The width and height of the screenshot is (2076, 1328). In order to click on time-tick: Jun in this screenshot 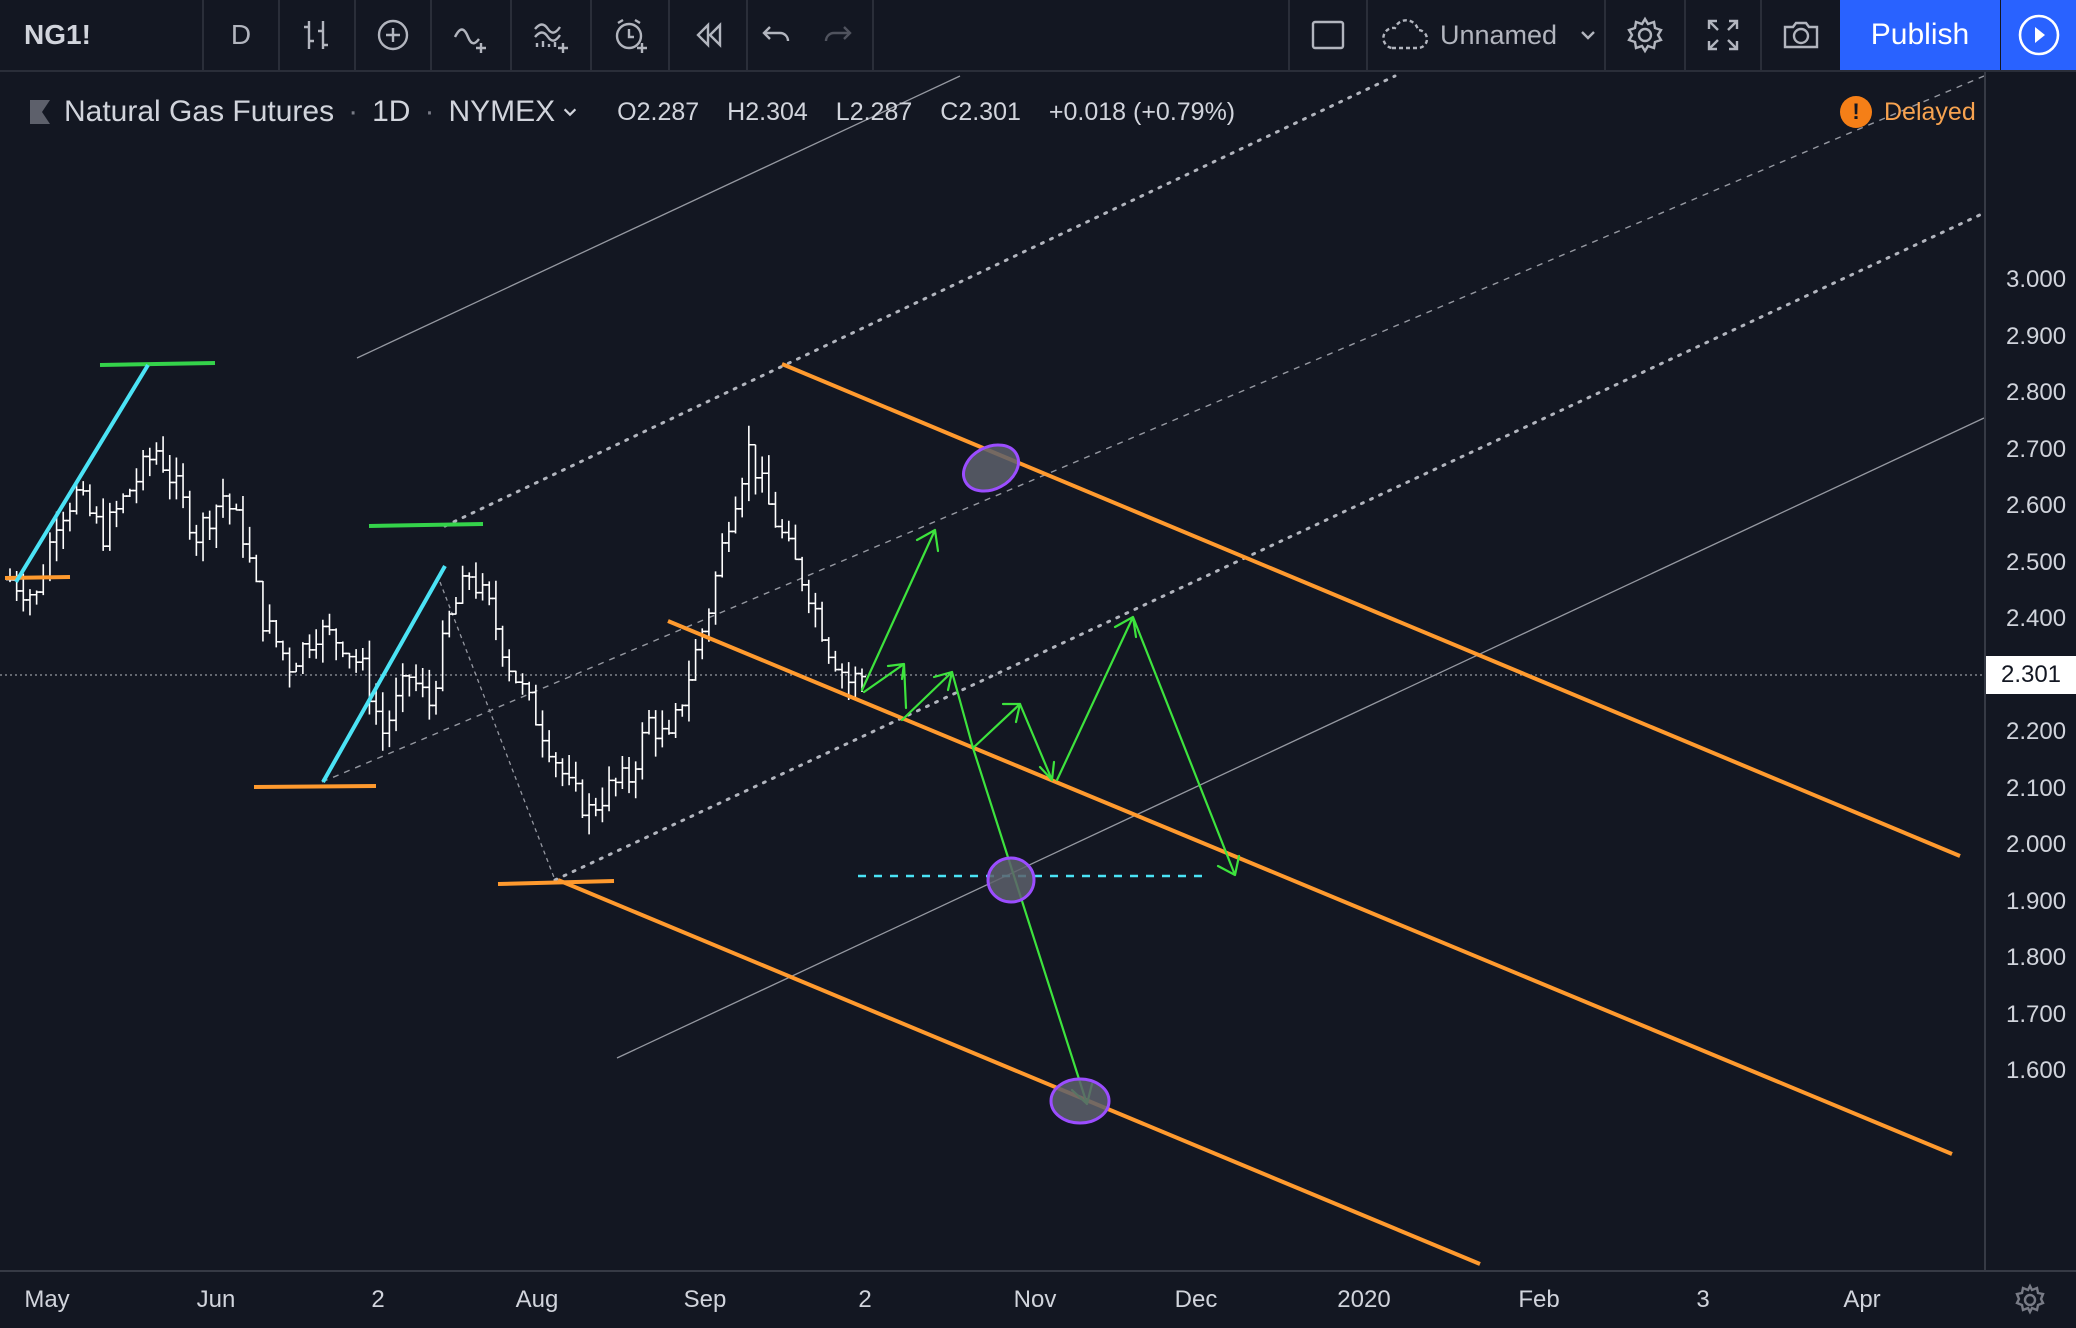, I will do `click(216, 1299)`.